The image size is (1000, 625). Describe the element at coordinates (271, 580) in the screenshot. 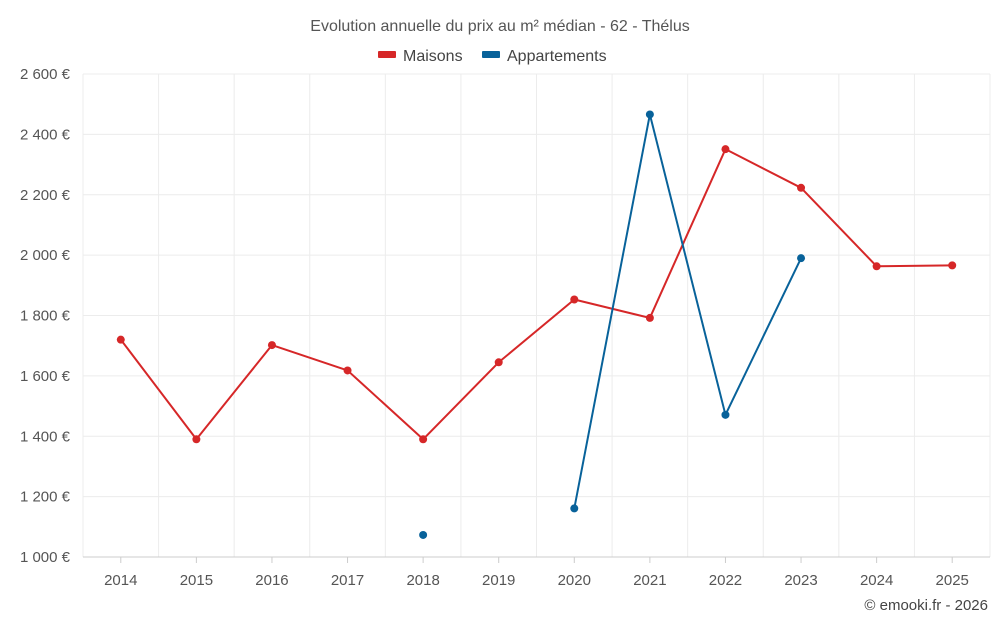

I see `x-tick-label: 2016` at that location.